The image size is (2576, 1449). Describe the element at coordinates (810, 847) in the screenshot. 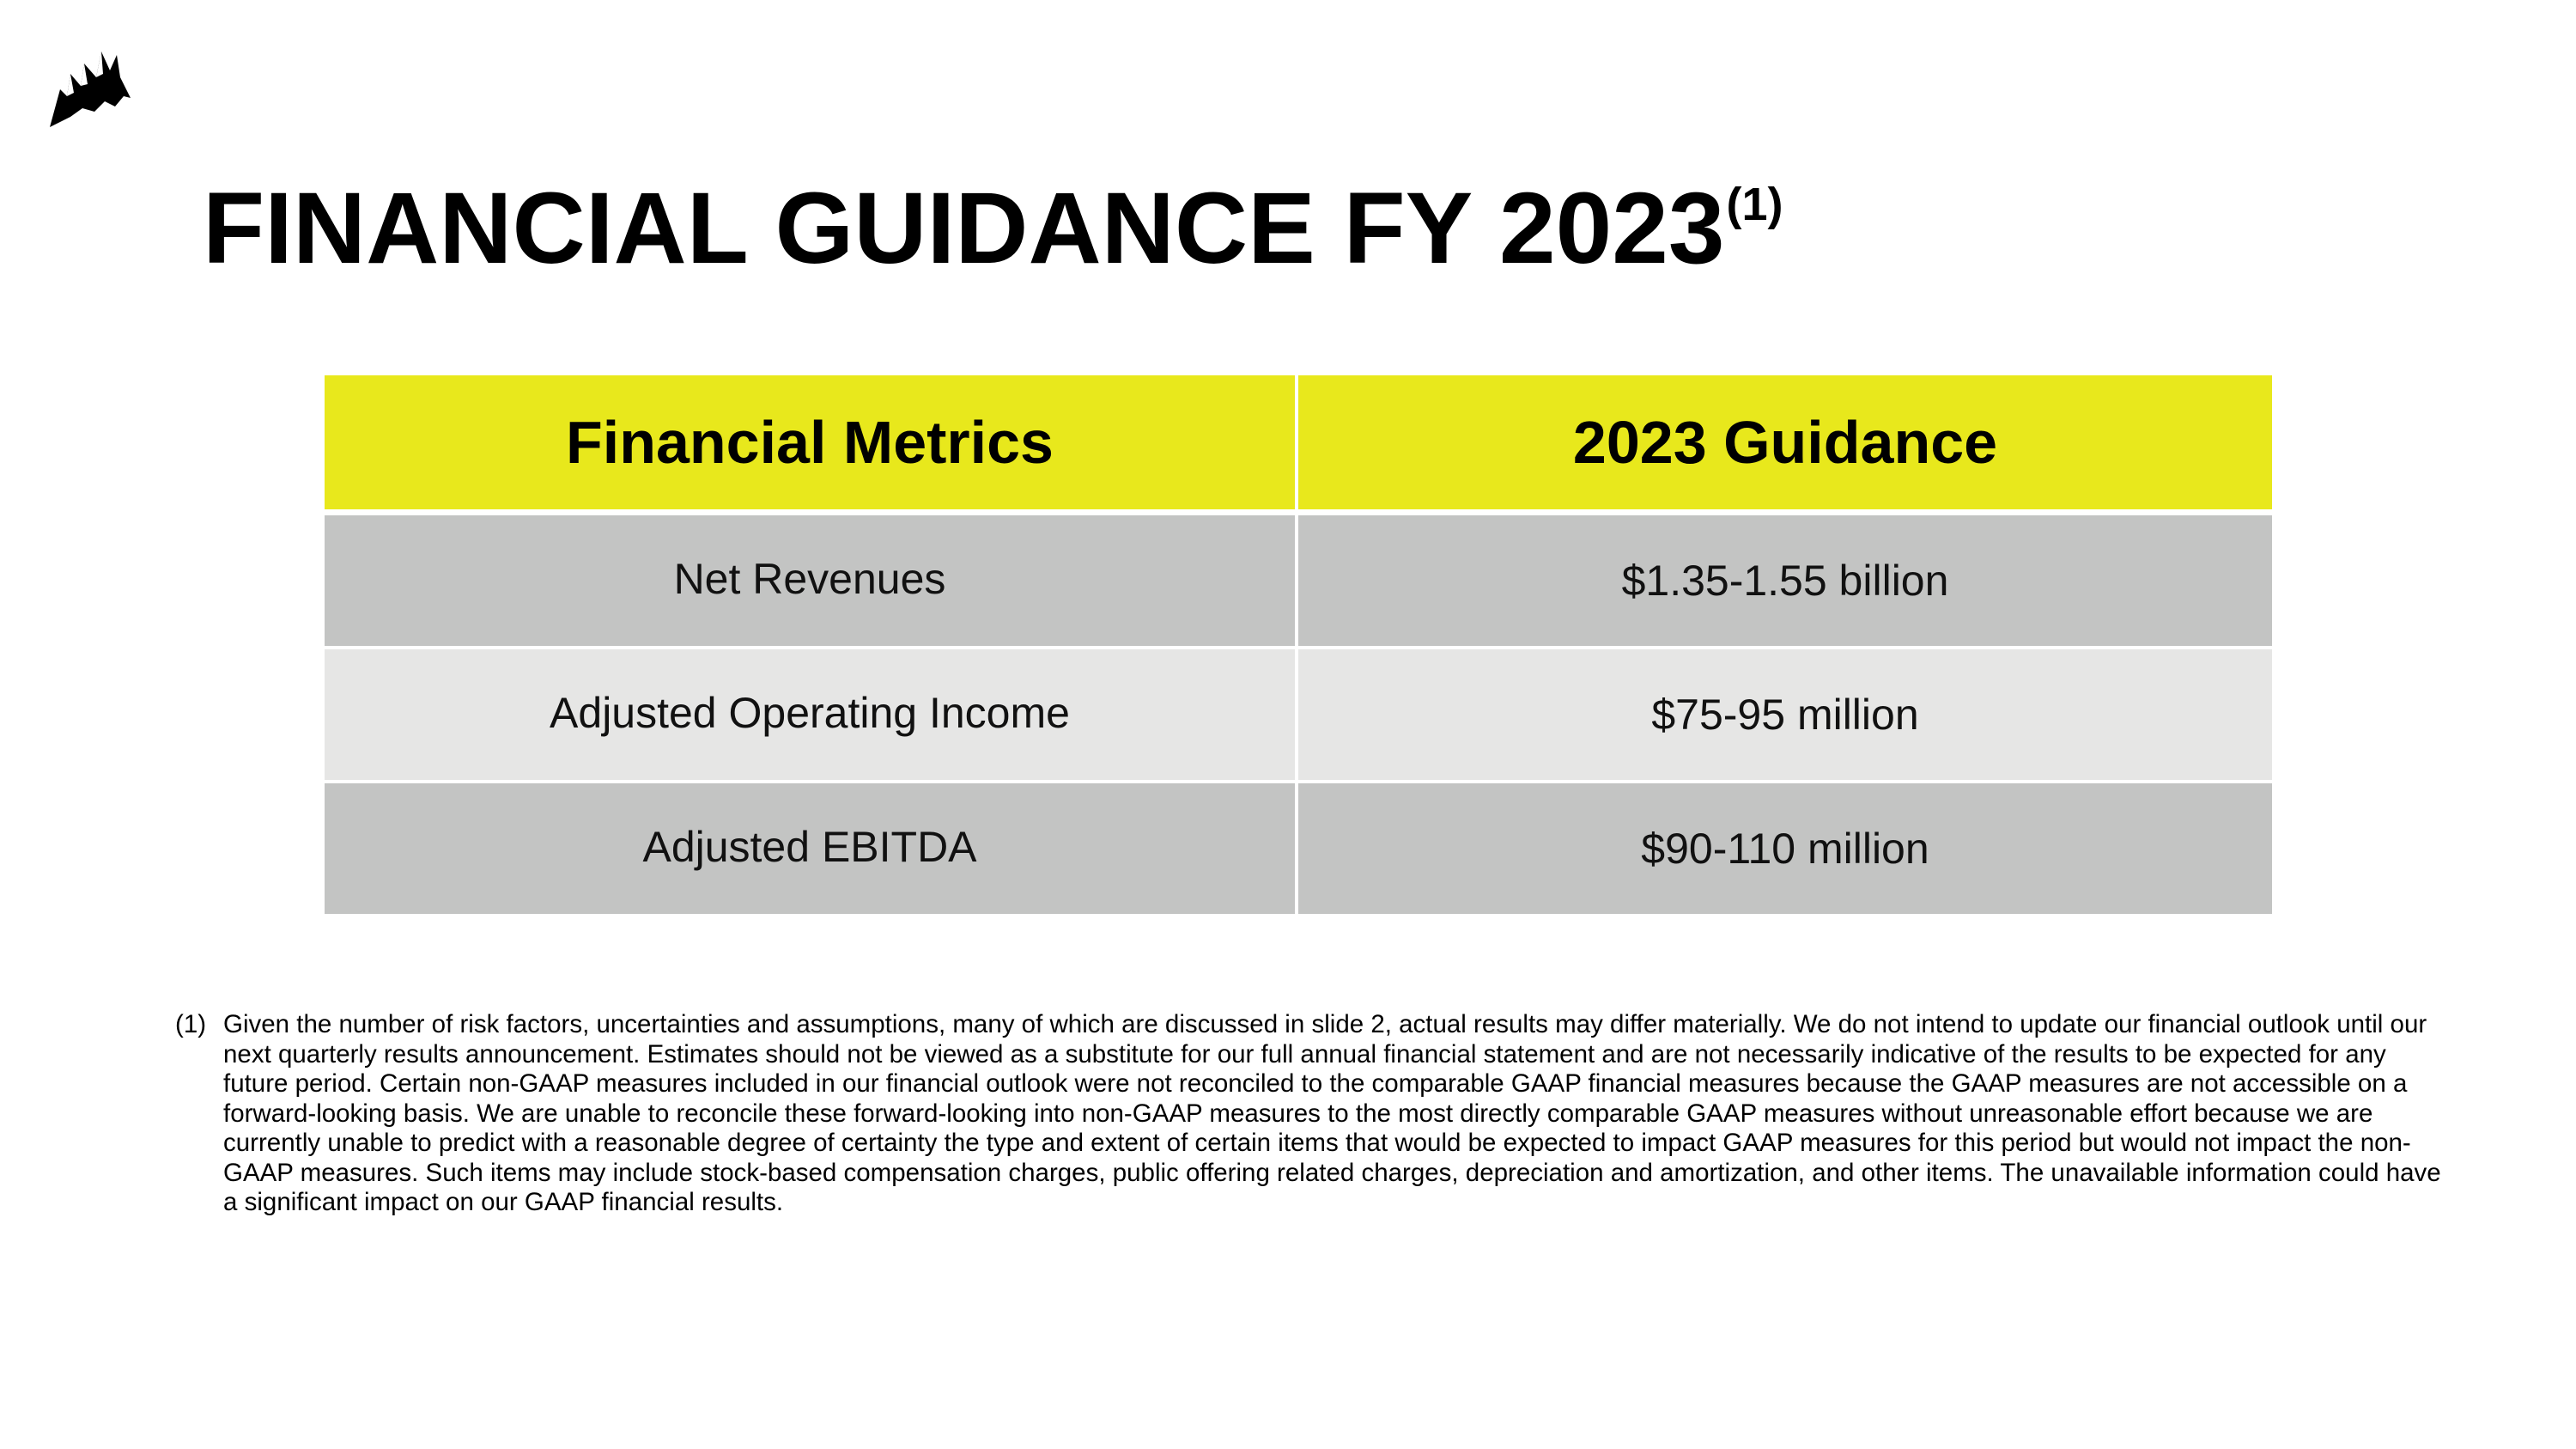

I see `metric-adjusted-ebitda: Adjusted EBITDA` at that location.